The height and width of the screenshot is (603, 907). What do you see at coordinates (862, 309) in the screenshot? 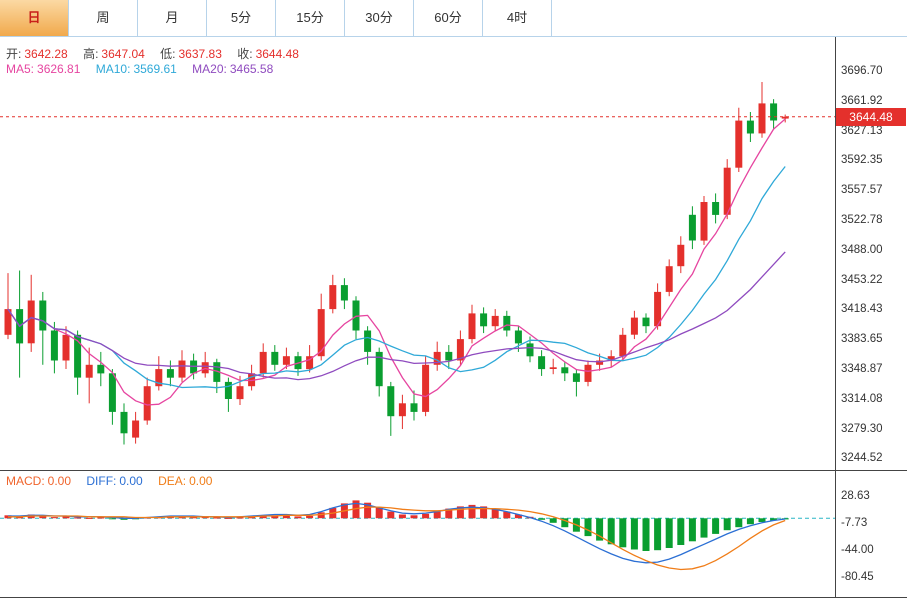
I see `price-axis-label: 3418.43` at bounding box center [862, 309].